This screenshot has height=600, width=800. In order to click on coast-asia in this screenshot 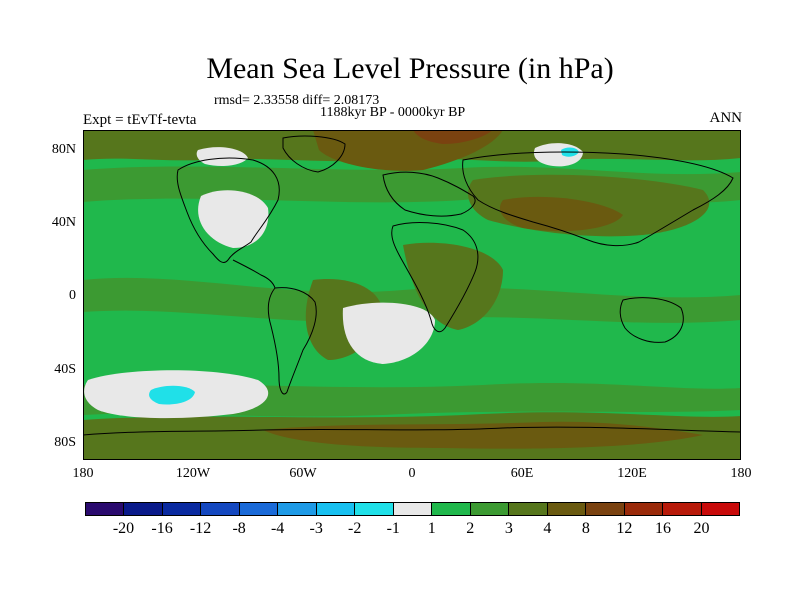, I will do `click(598, 199)`.